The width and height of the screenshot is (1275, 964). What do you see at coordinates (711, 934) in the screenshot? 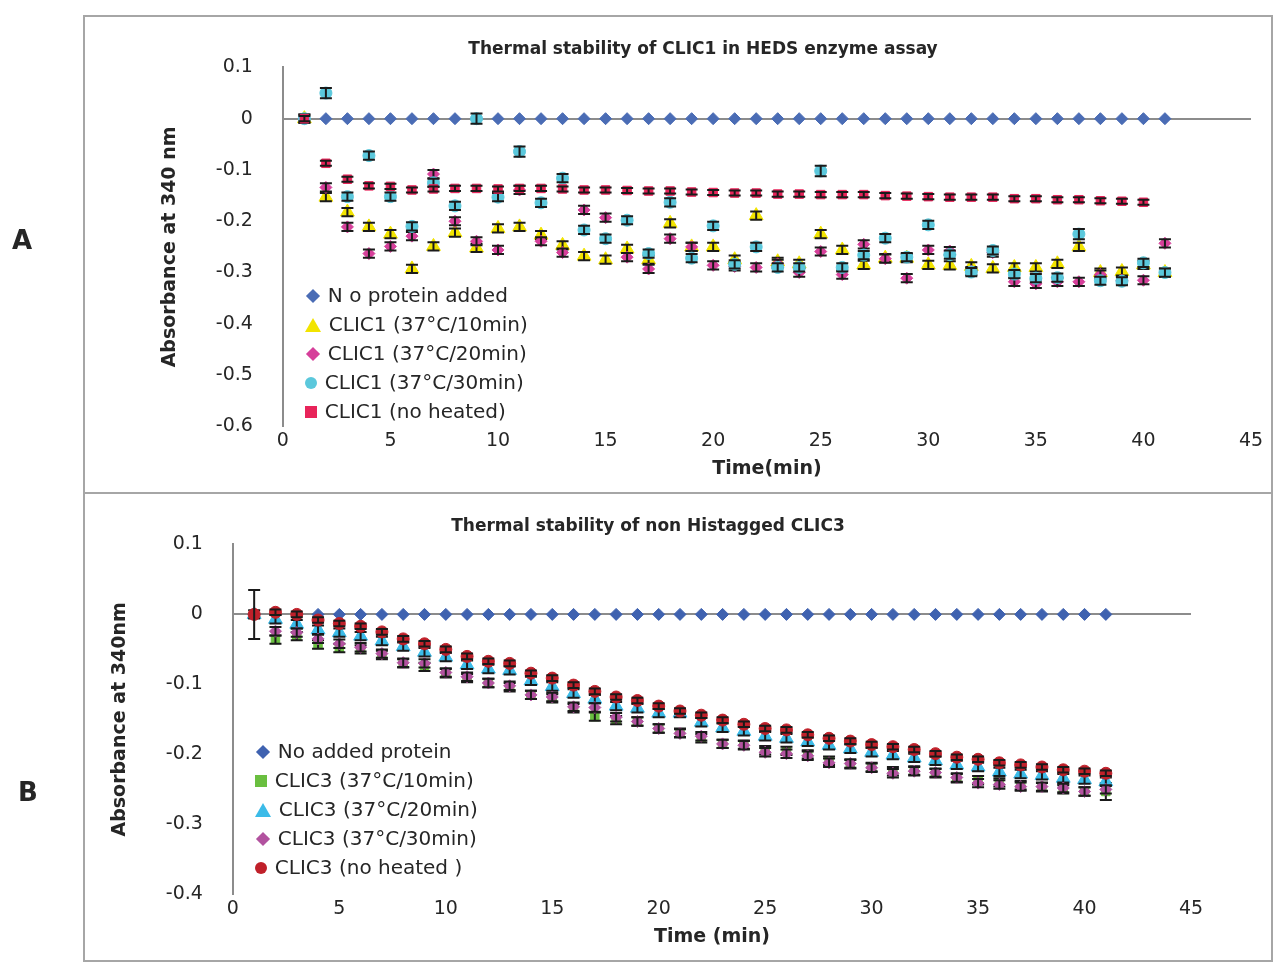
I see `x-axis-title: Time (min)` at bounding box center [711, 934].